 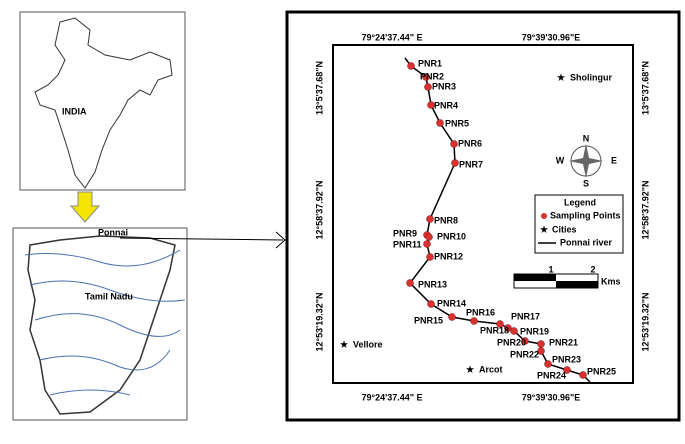 I want to click on pointer-line, so click(x=201, y=239).